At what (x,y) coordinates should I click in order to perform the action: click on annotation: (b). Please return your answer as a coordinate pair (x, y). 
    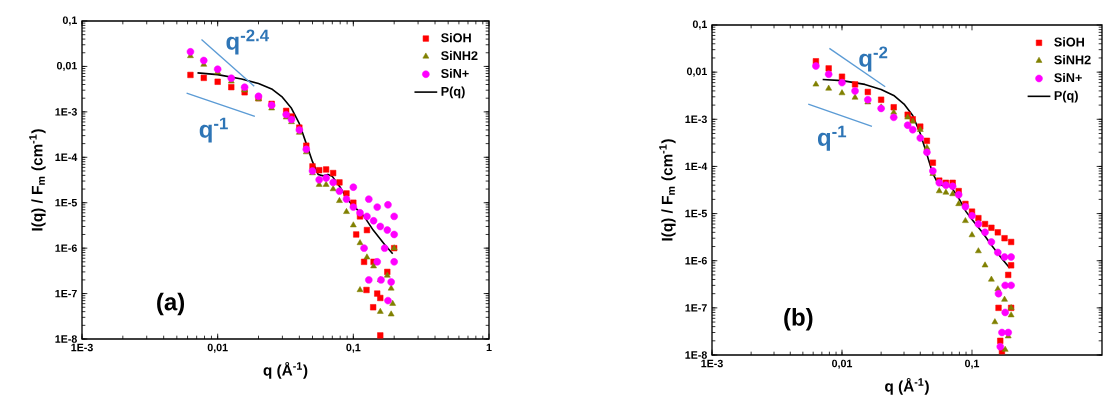
    Looking at the image, I should click on (798, 319).